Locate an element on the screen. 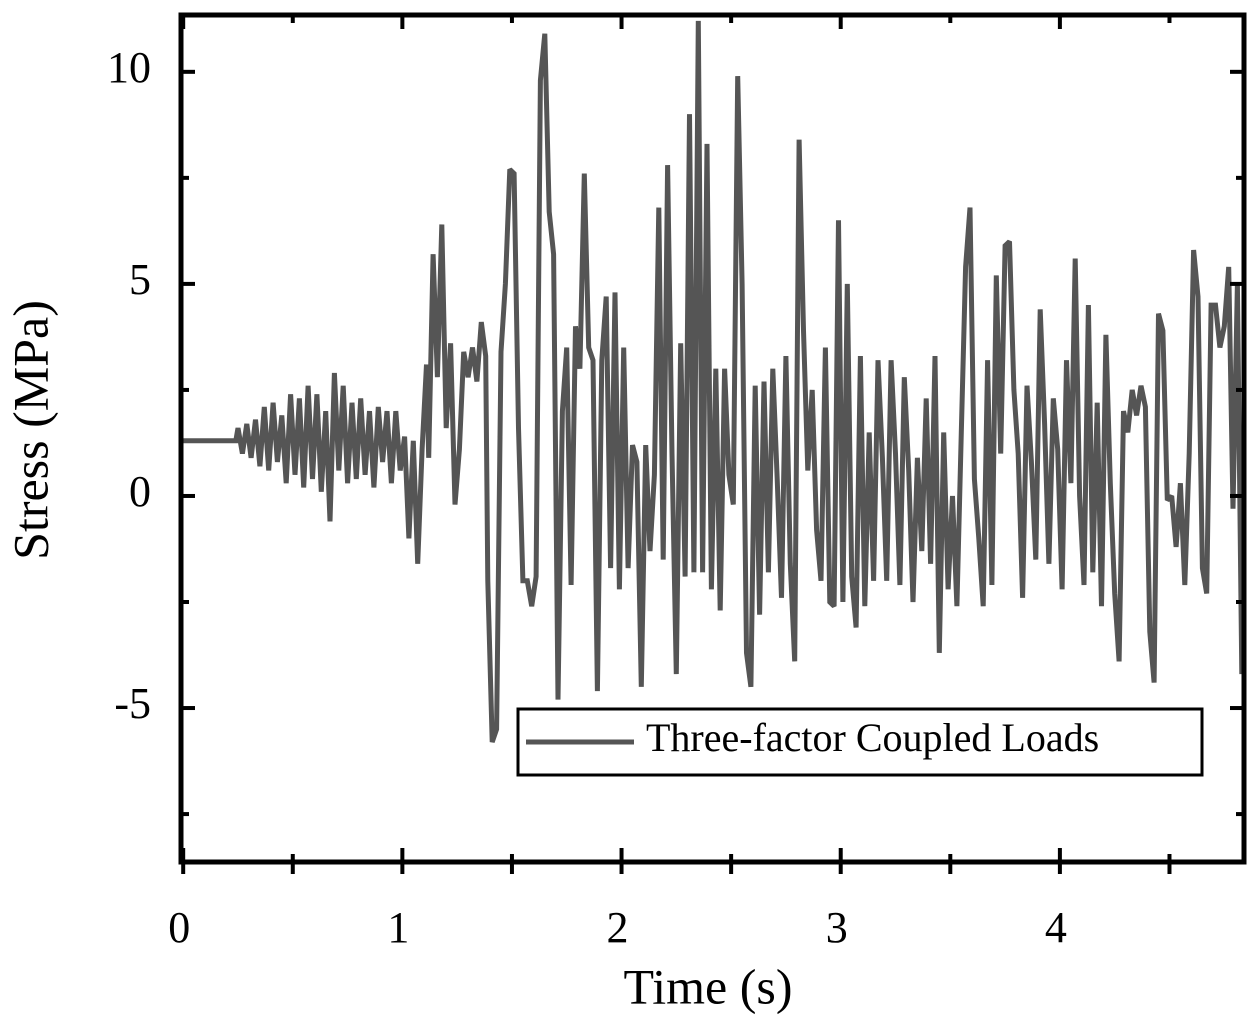 This screenshot has width=1258, height=1034. legend: Three-factor Coupled Loads is located at coordinates (860, 742).